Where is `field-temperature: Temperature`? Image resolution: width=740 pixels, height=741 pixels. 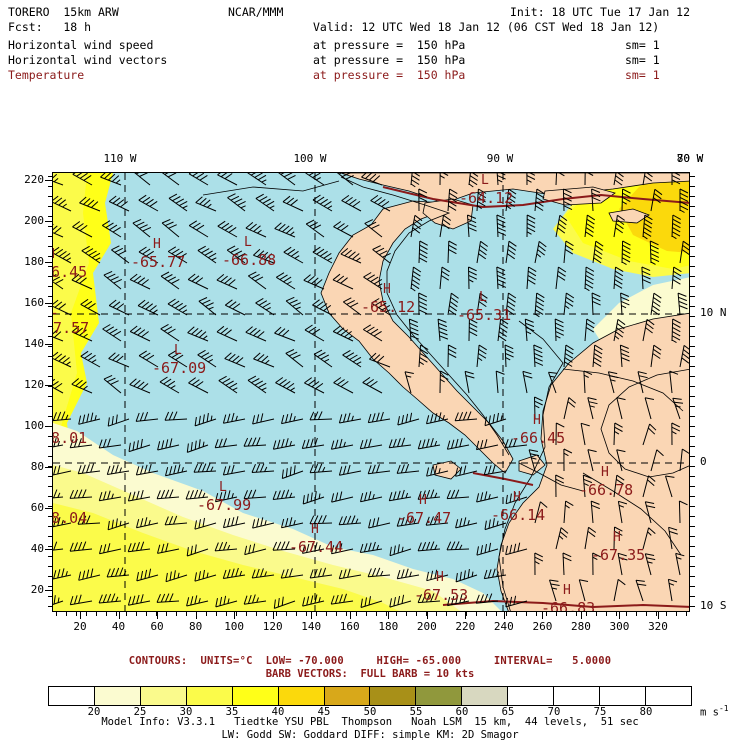
field-temperature: Temperature is located at coordinates (46, 75).